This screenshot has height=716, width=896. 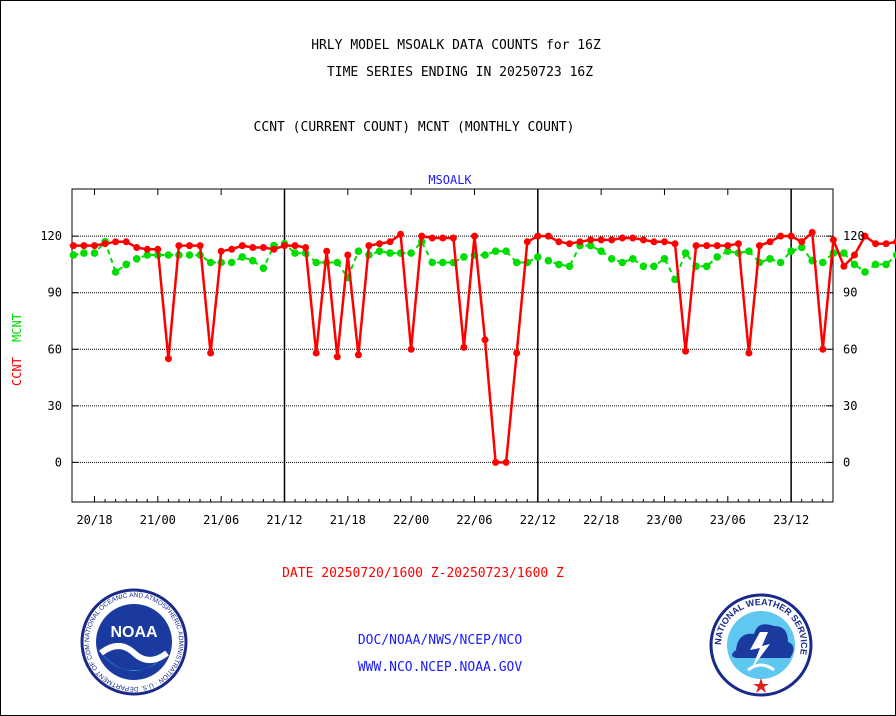 What do you see at coordinates (221, 520) in the screenshot?
I see `x-tick-label: 21/06` at bounding box center [221, 520].